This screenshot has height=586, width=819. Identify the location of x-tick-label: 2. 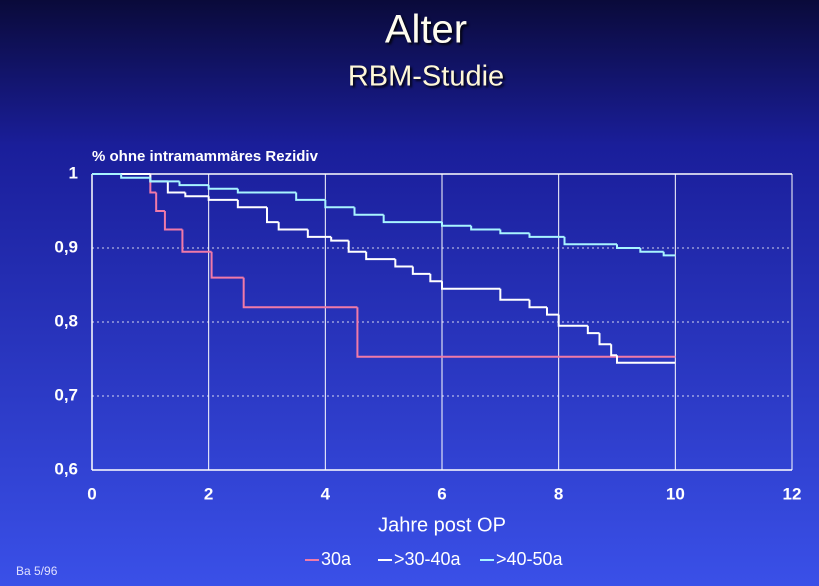
(208, 493).